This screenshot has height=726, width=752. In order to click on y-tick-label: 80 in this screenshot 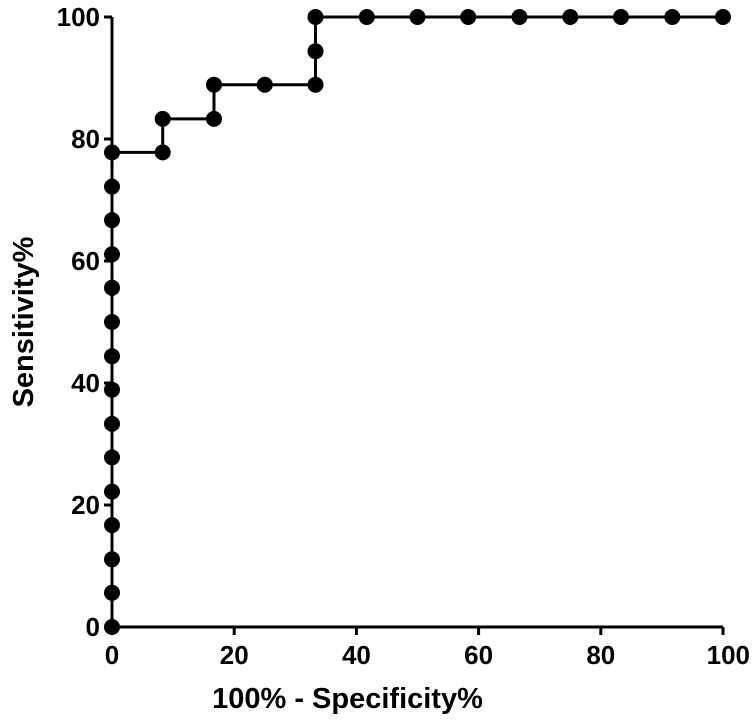, I will do `click(85, 139)`.